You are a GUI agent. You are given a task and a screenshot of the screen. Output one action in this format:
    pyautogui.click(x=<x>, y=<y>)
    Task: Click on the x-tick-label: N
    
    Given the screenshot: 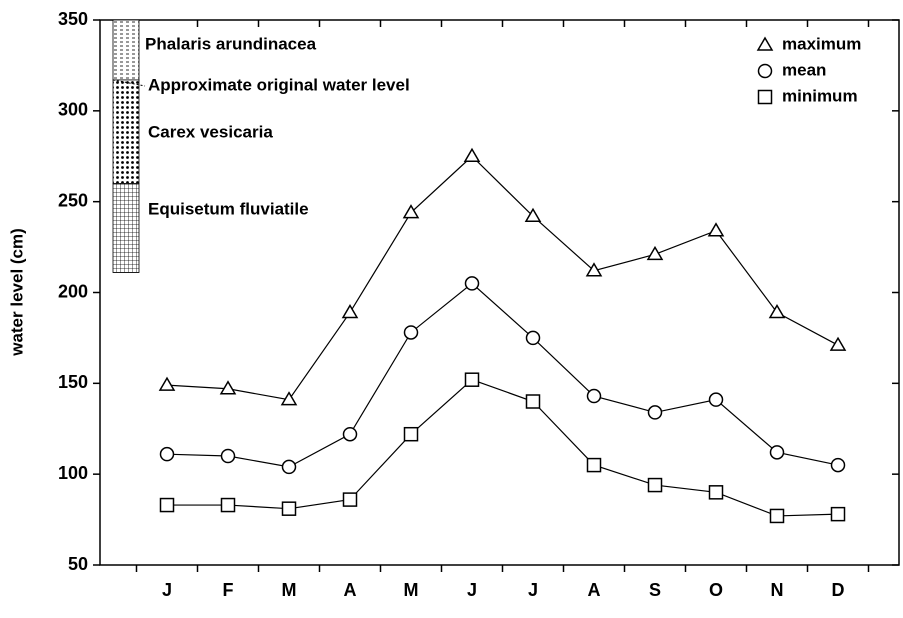 What is the action you would take?
    pyautogui.click(x=777, y=590)
    